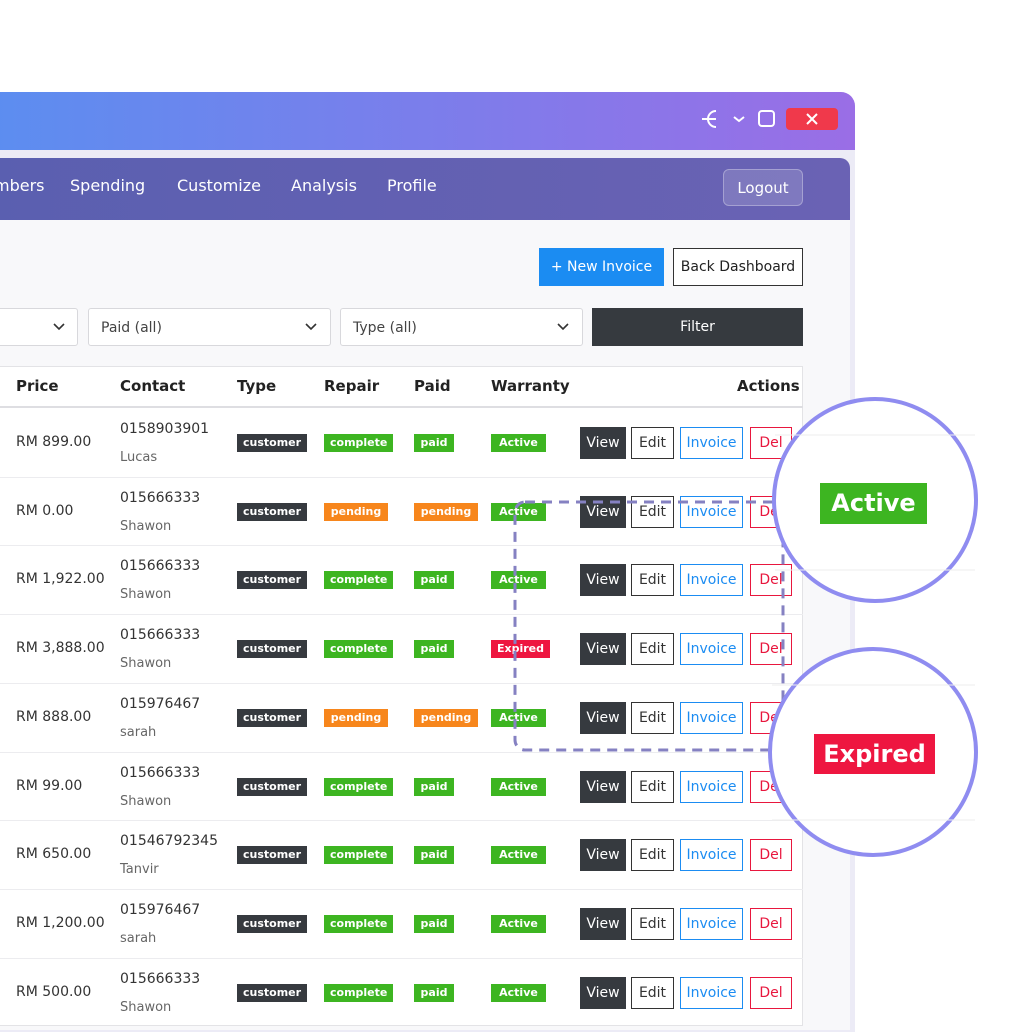  Describe the element at coordinates (432, 386) in the screenshot. I see `table-header: Paid` at that location.